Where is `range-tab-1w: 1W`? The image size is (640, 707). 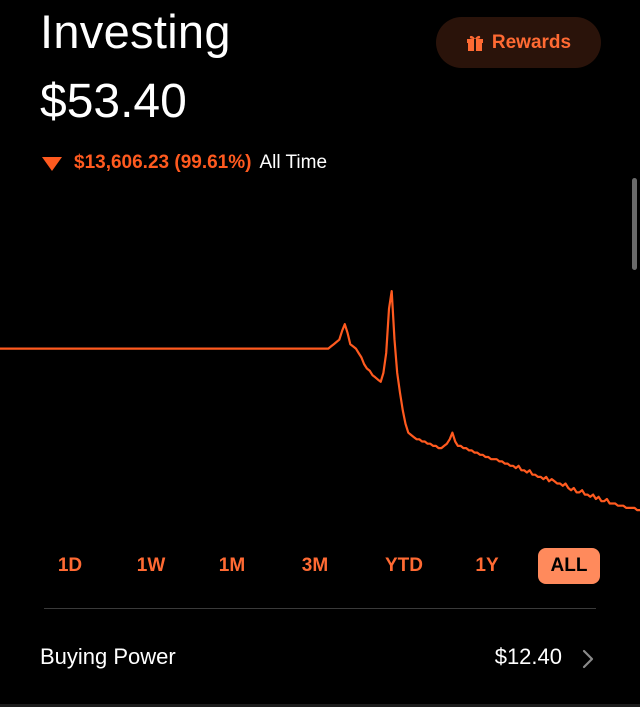 range-tab-1w: 1W is located at coordinates (151, 565).